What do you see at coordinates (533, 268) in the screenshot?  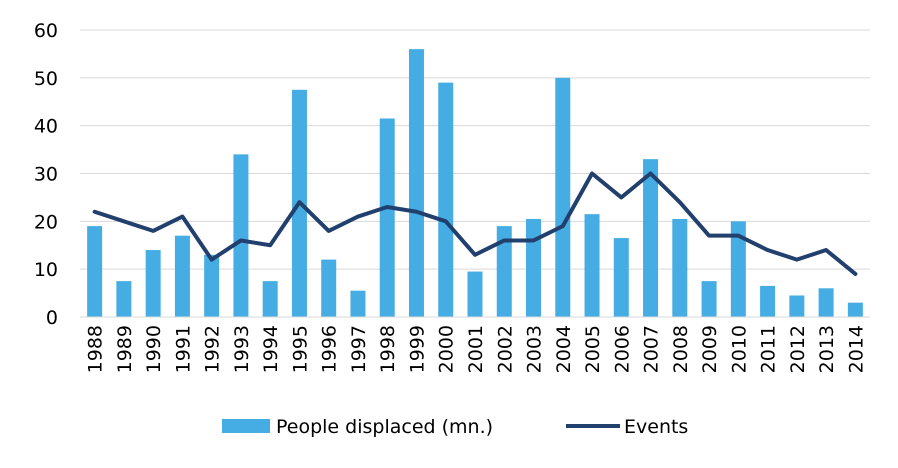 I see `bar-people-displaced-2003` at bounding box center [533, 268].